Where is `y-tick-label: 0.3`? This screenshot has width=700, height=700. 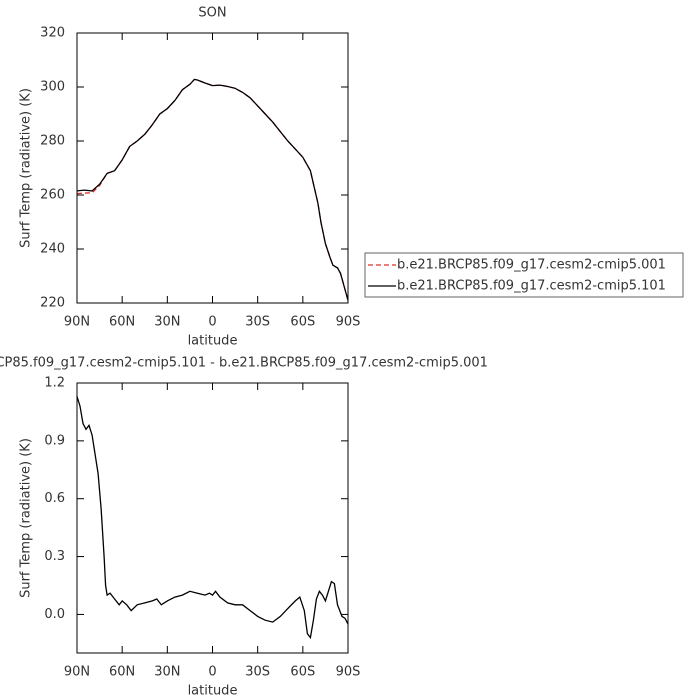
y-tick-label: 0.3 is located at coordinates (54, 556).